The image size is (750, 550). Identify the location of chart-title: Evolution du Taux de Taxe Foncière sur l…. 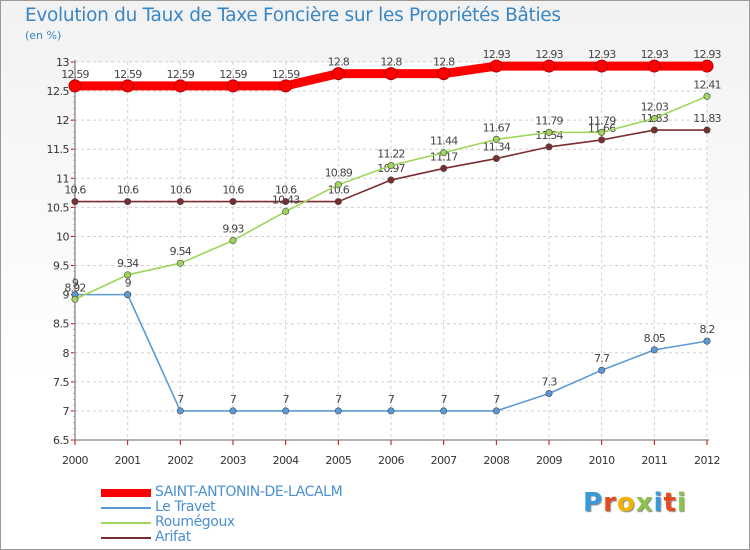
(293, 15).